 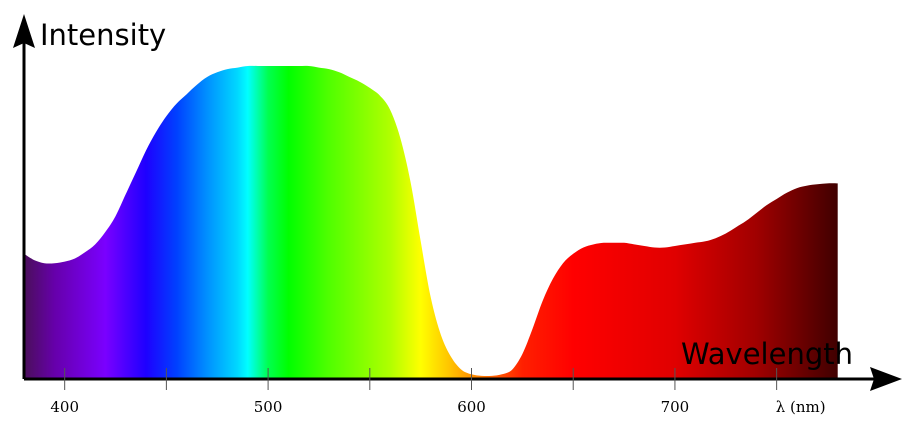 What do you see at coordinates (103, 35) in the screenshot?
I see `y-axis-label: Intensity` at bounding box center [103, 35].